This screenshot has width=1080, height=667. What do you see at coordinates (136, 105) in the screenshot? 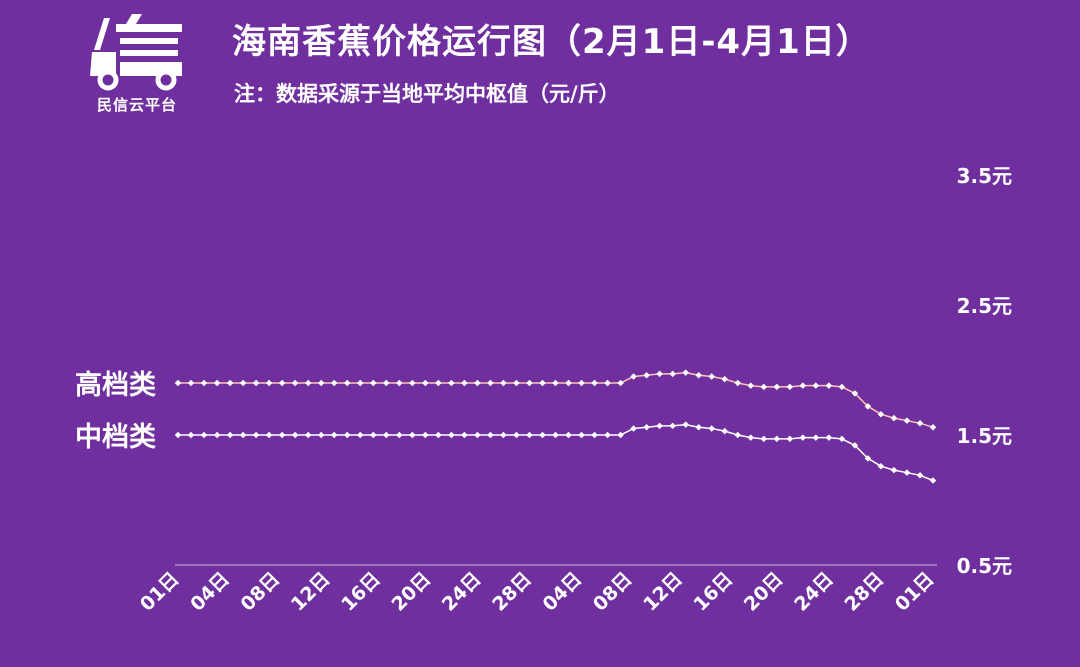
I see `logo-text: 民信云平台` at bounding box center [136, 105].